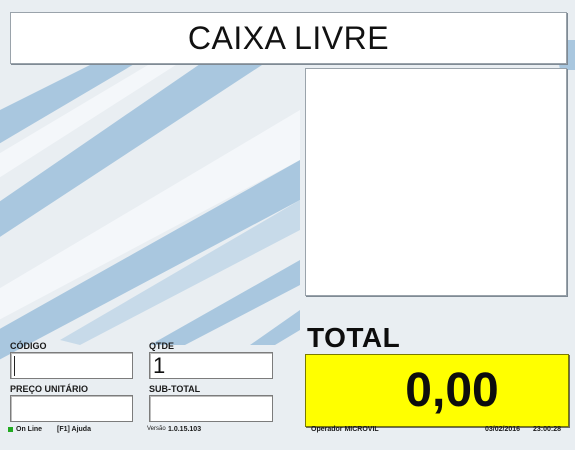 The height and width of the screenshot is (450, 575). I want to click on codigo-label: CÓDIGO, so click(28, 346).